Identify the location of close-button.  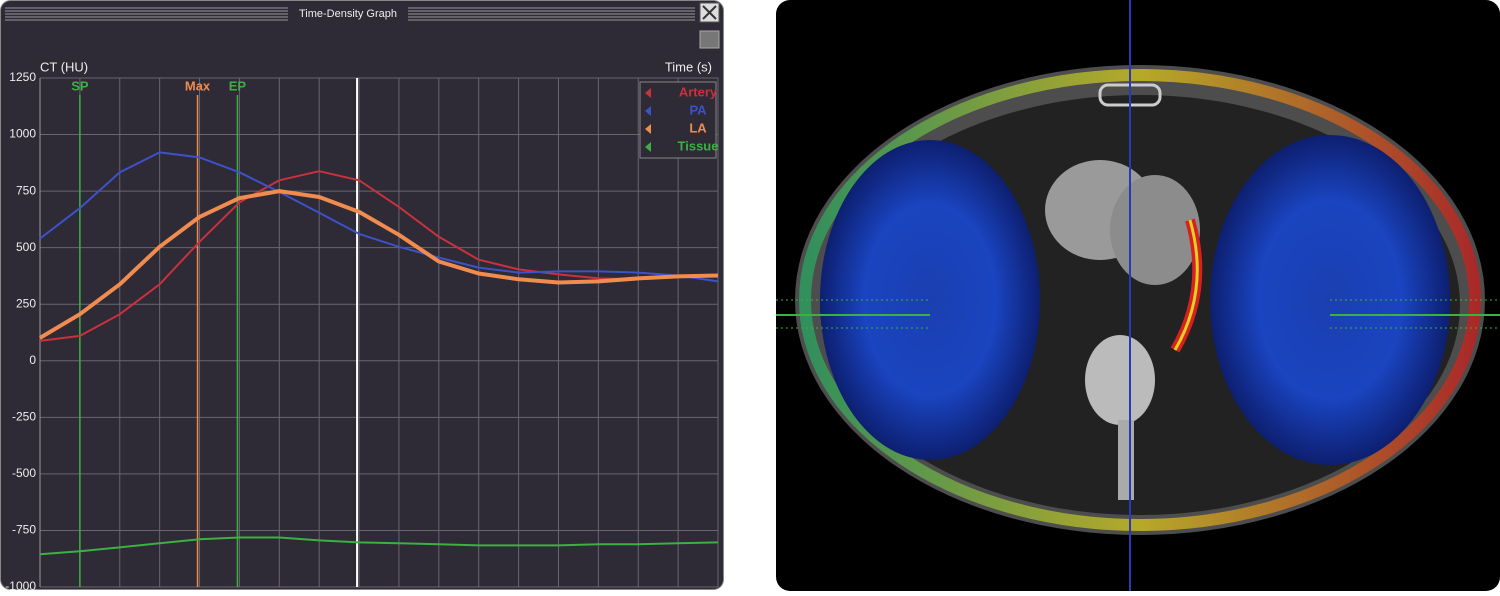
(709, 12).